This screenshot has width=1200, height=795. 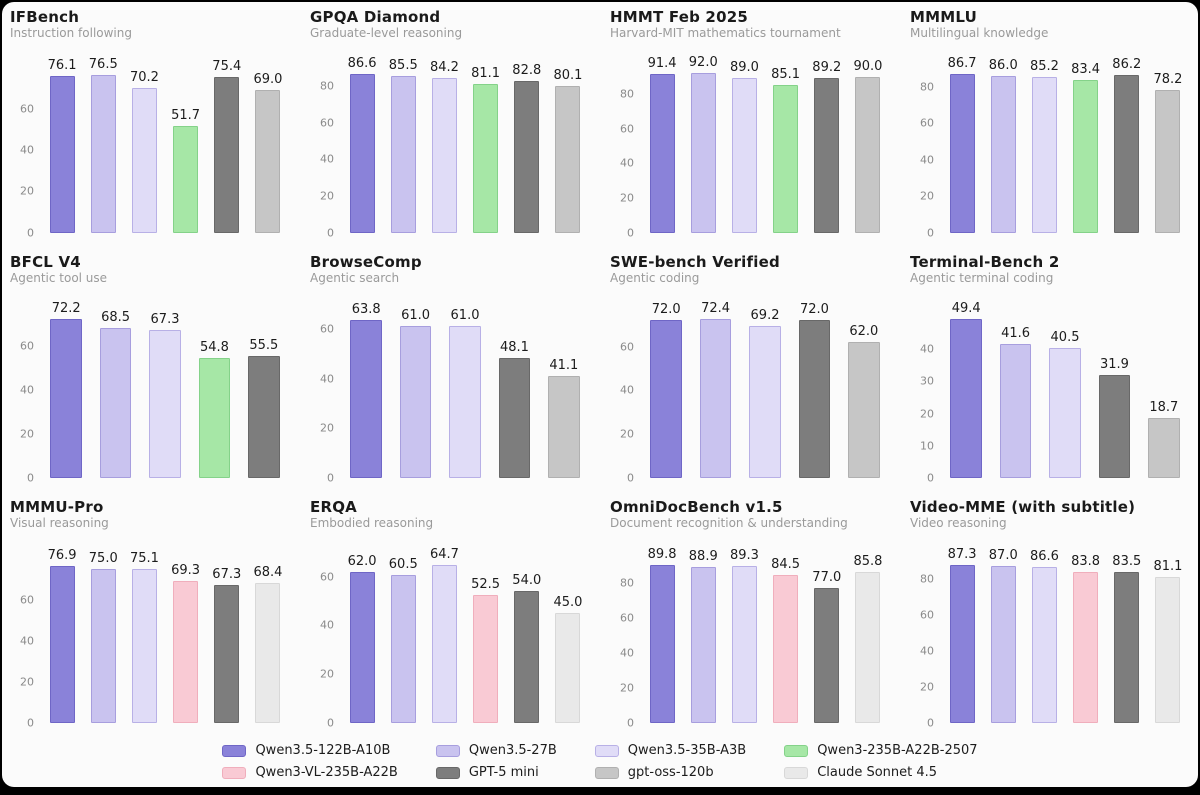 I want to click on bar-group: 69.3, so click(x=186, y=632).